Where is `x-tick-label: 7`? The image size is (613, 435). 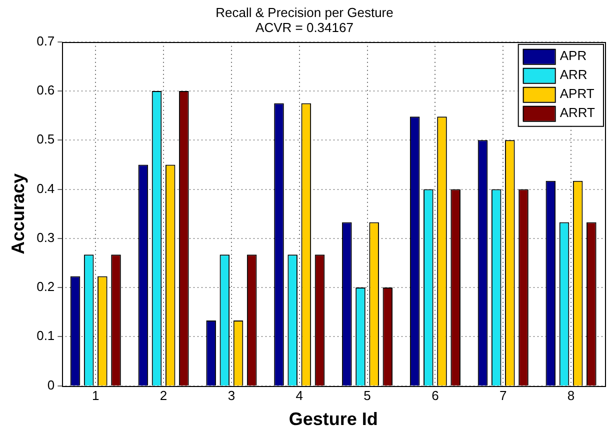
x-tick-label: 7 is located at coordinates (503, 396).